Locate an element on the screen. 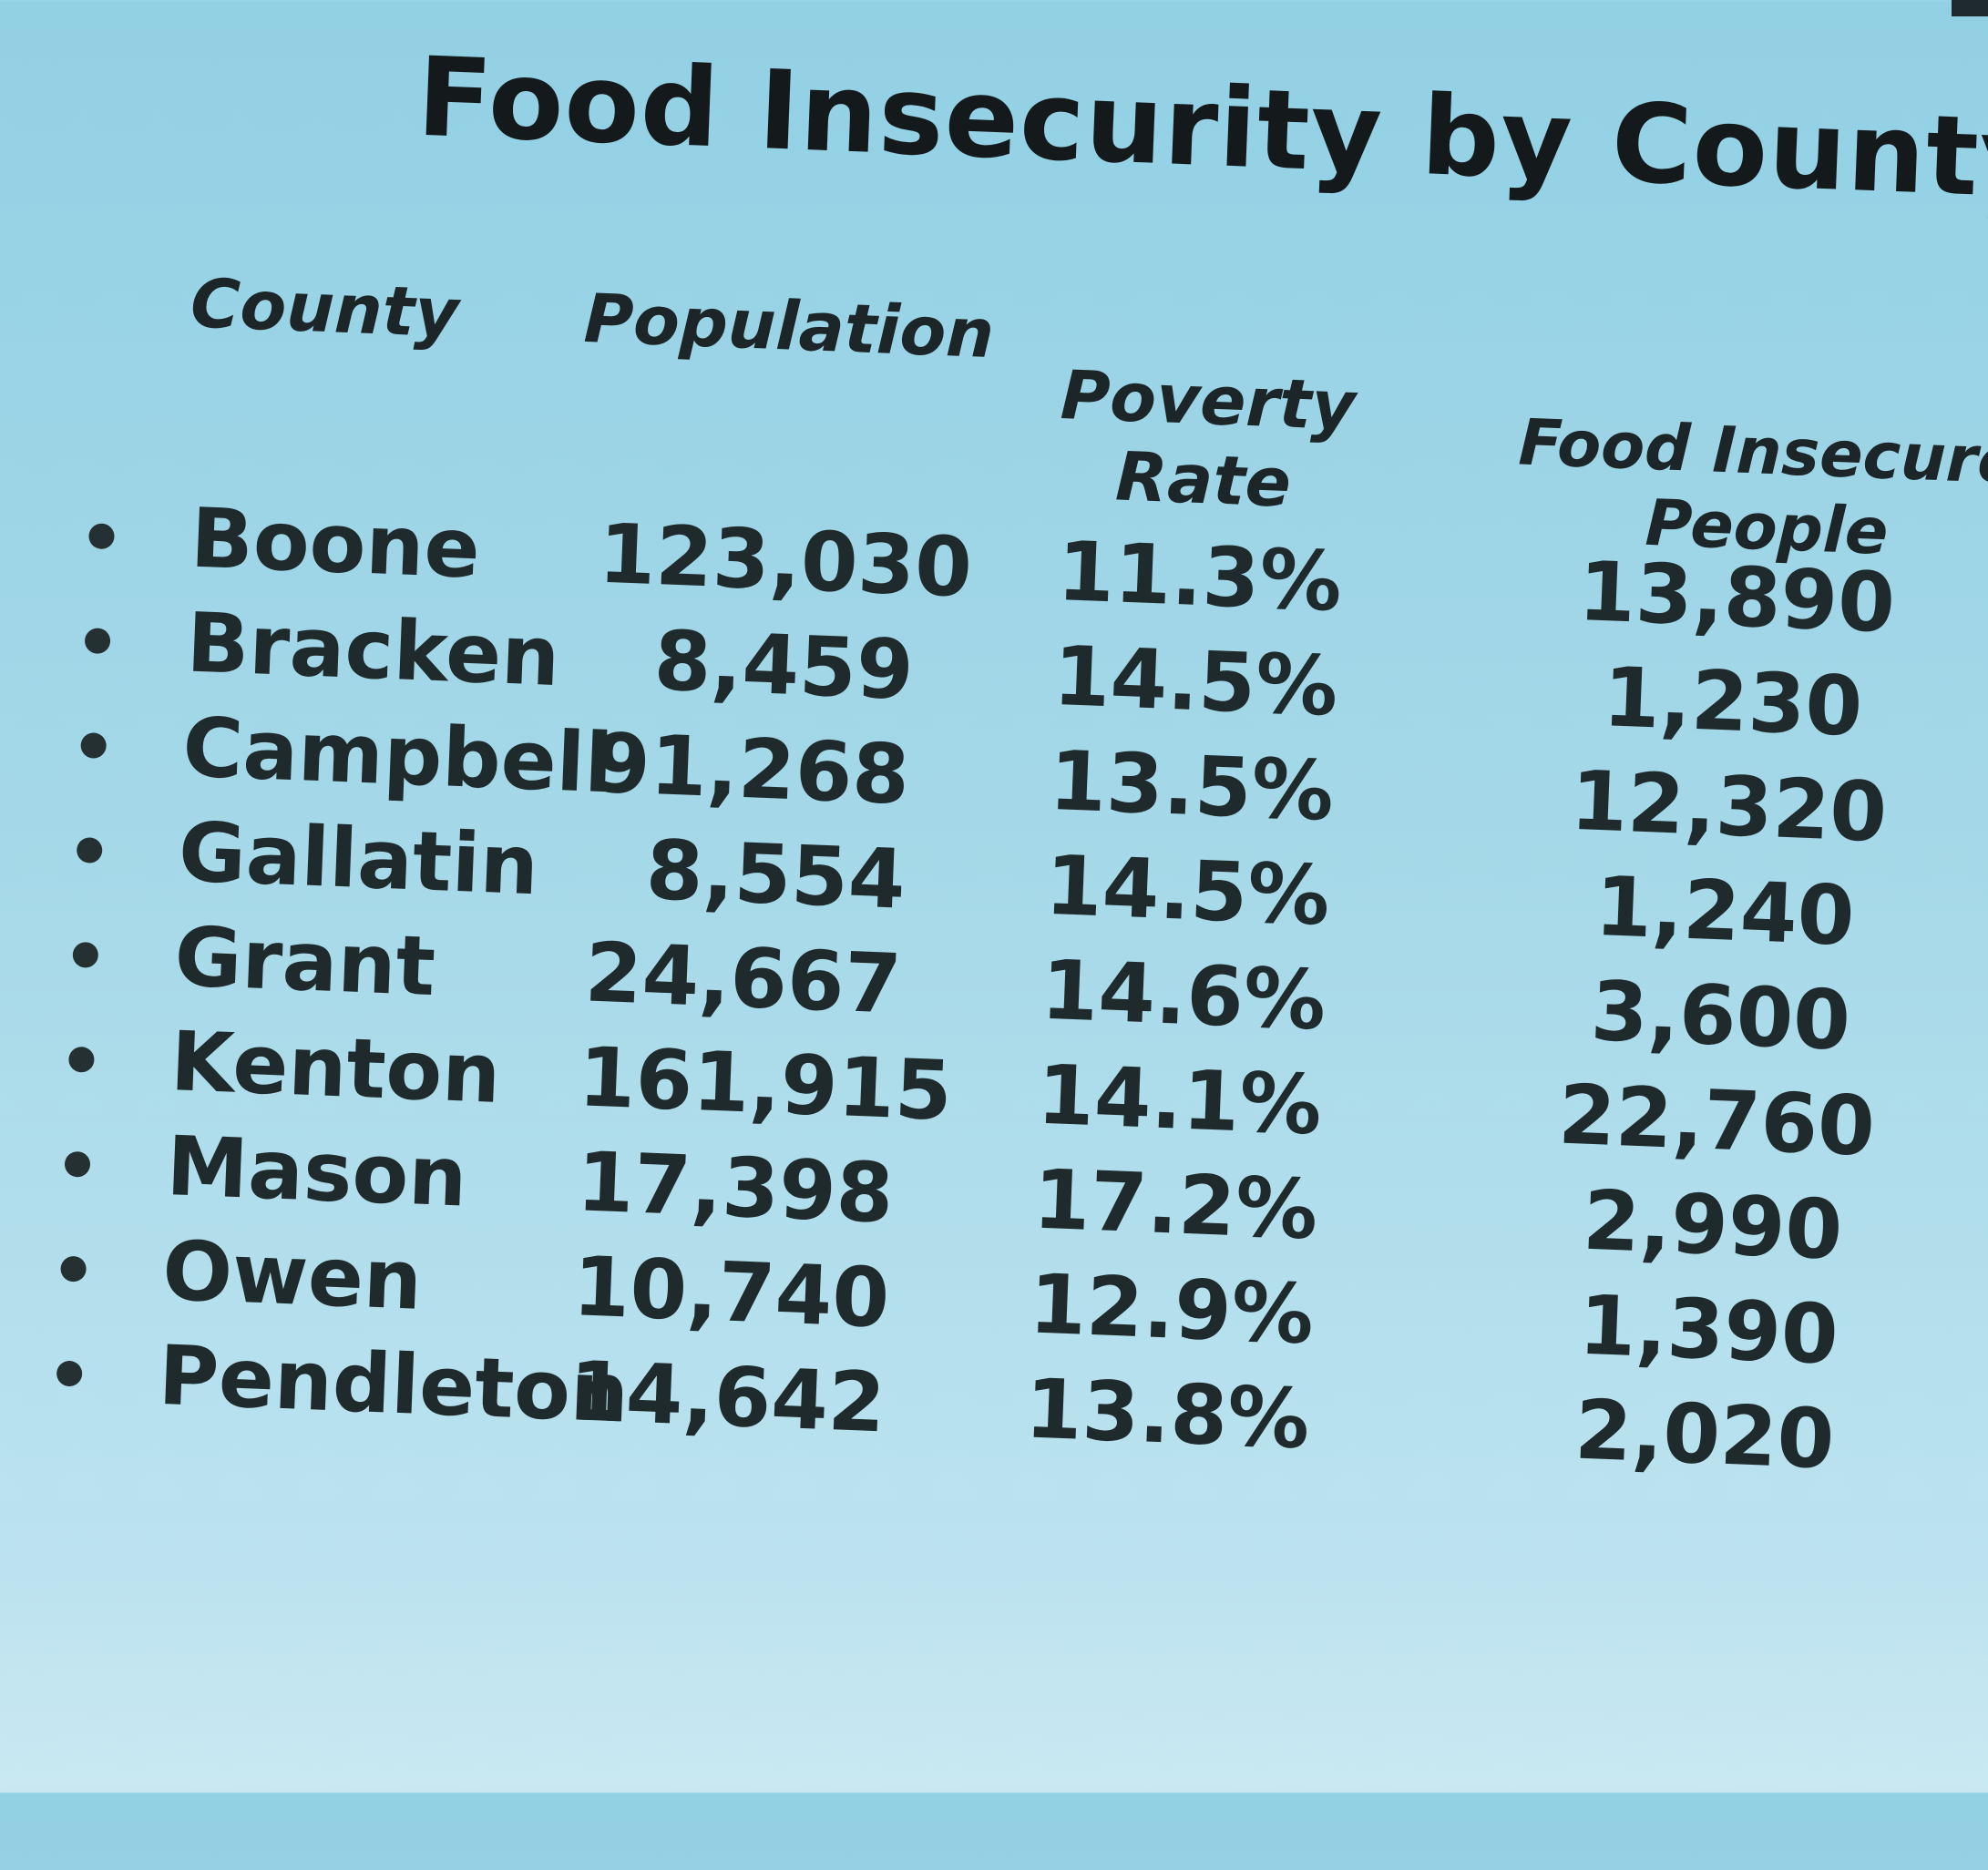  population-value: 8,459 is located at coordinates (783, 666).